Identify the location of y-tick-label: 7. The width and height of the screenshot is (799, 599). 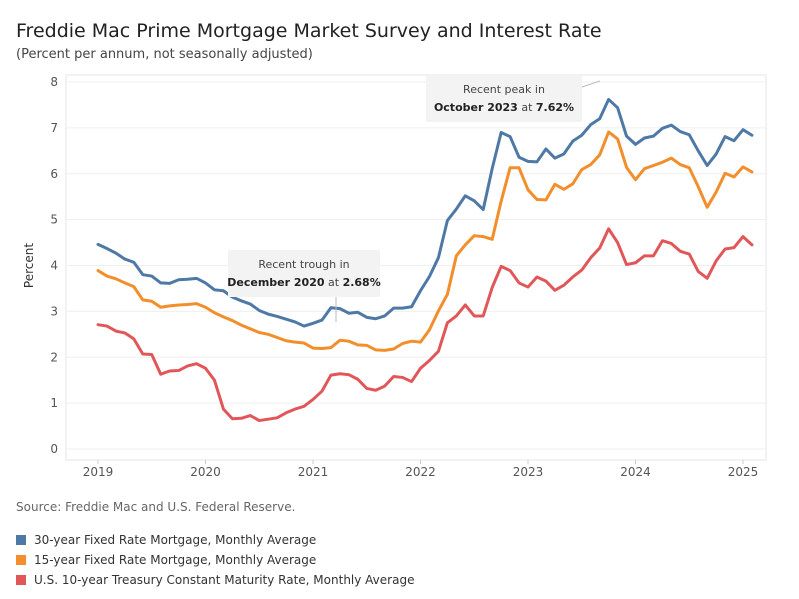
(54, 128).